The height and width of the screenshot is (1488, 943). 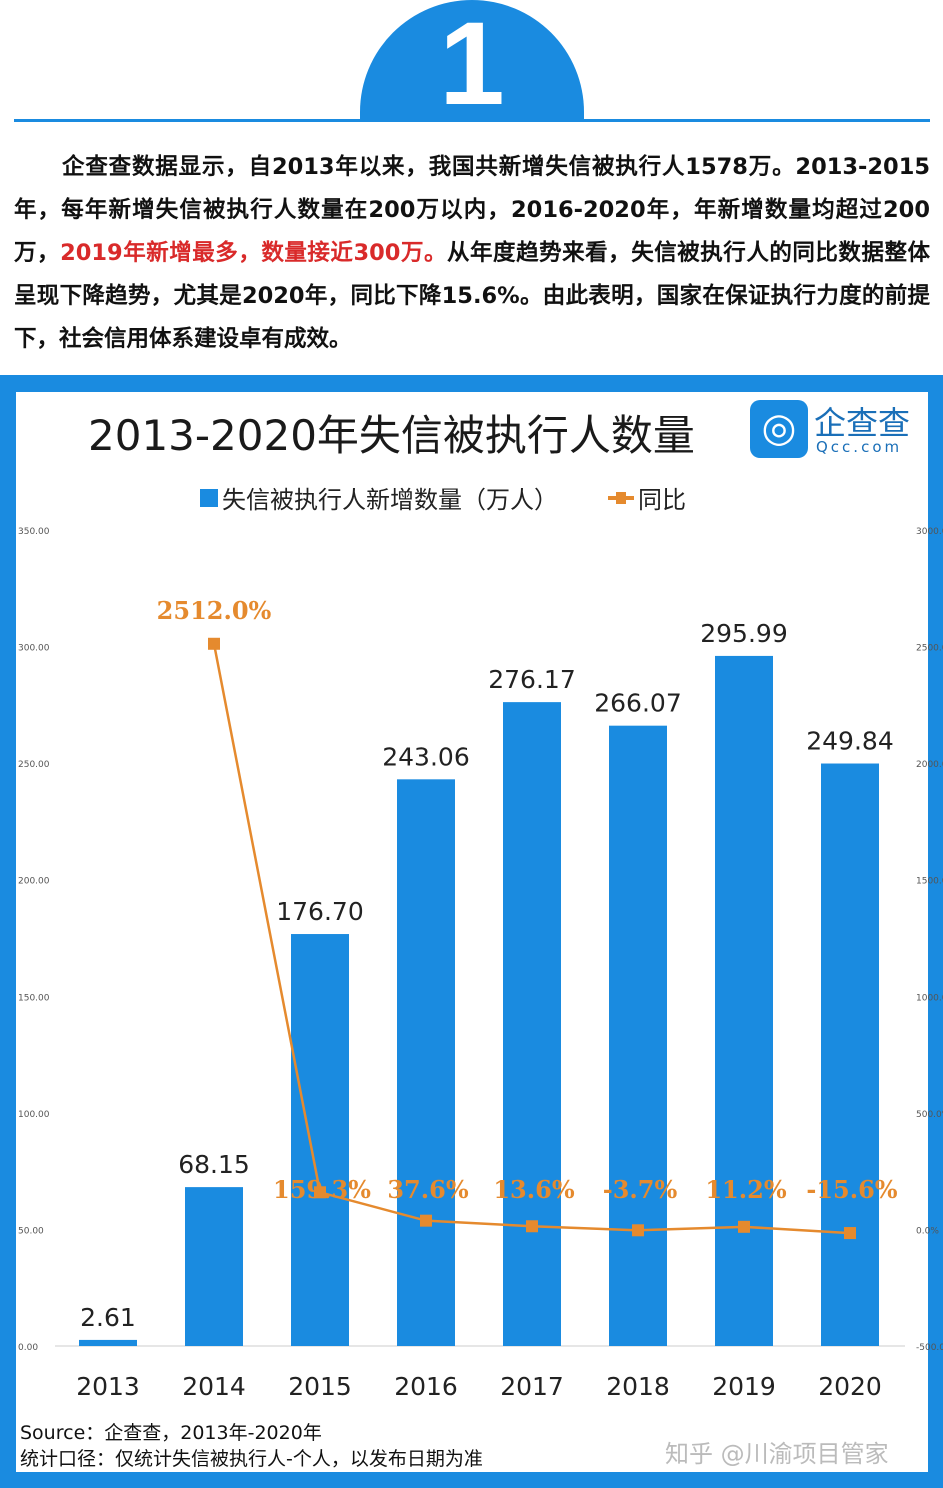 I want to click on bar-value-label: 249.84, so click(x=849, y=741).